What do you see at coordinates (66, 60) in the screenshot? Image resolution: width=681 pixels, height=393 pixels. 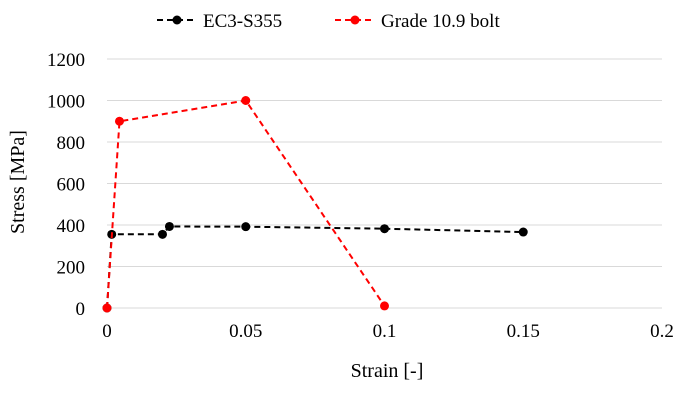 I see `y-tick-label: 1200` at bounding box center [66, 60].